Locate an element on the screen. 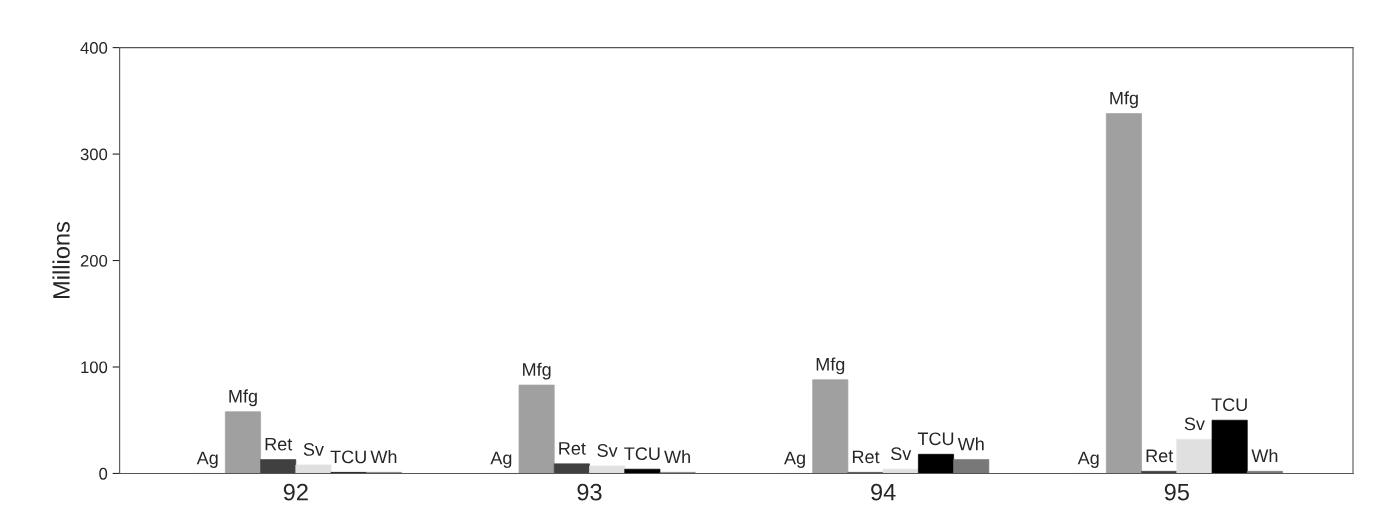  x-tick-label: 95 is located at coordinates (1176, 492).